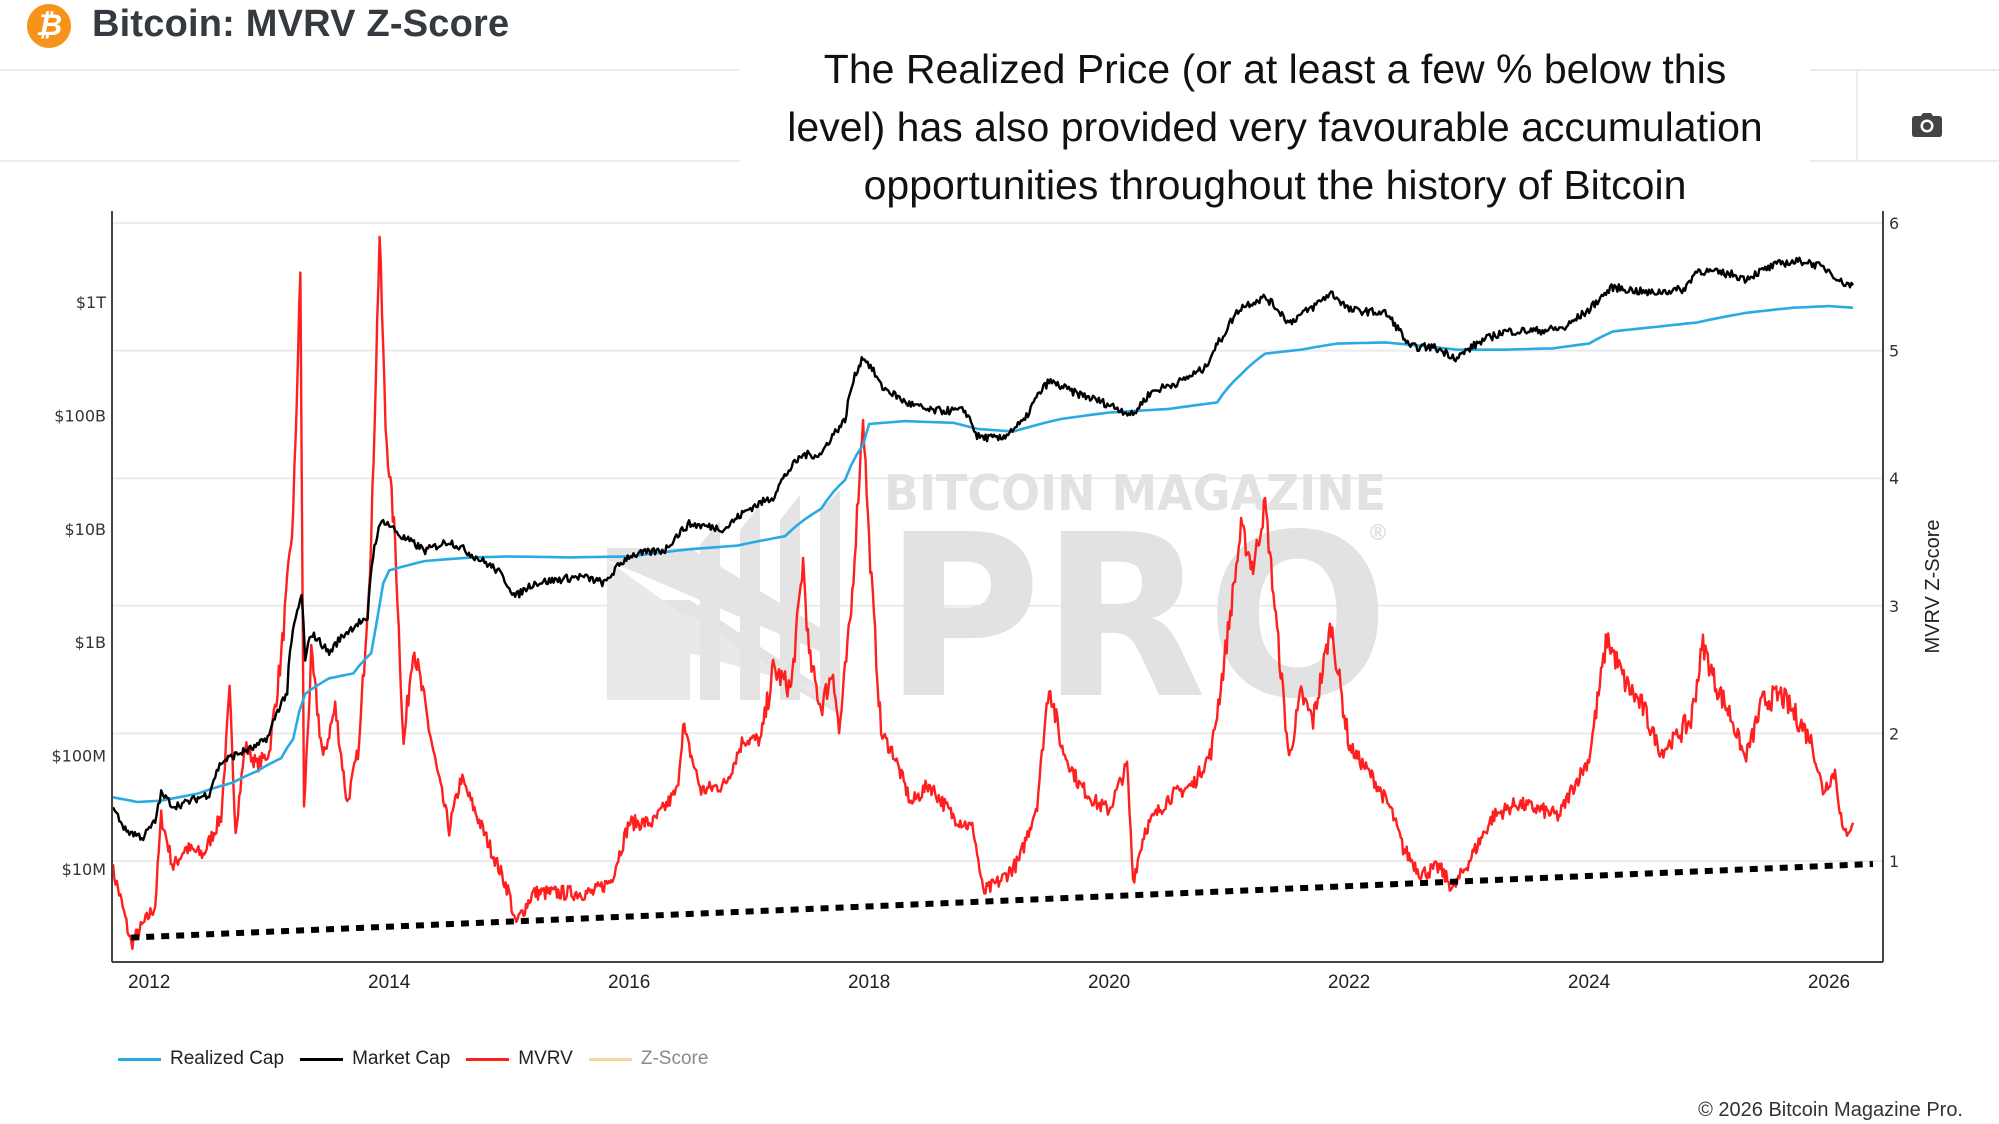 Image resolution: width=1999 pixels, height=1124 pixels. I want to click on x-tick-label: 2018, so click(869, 982).